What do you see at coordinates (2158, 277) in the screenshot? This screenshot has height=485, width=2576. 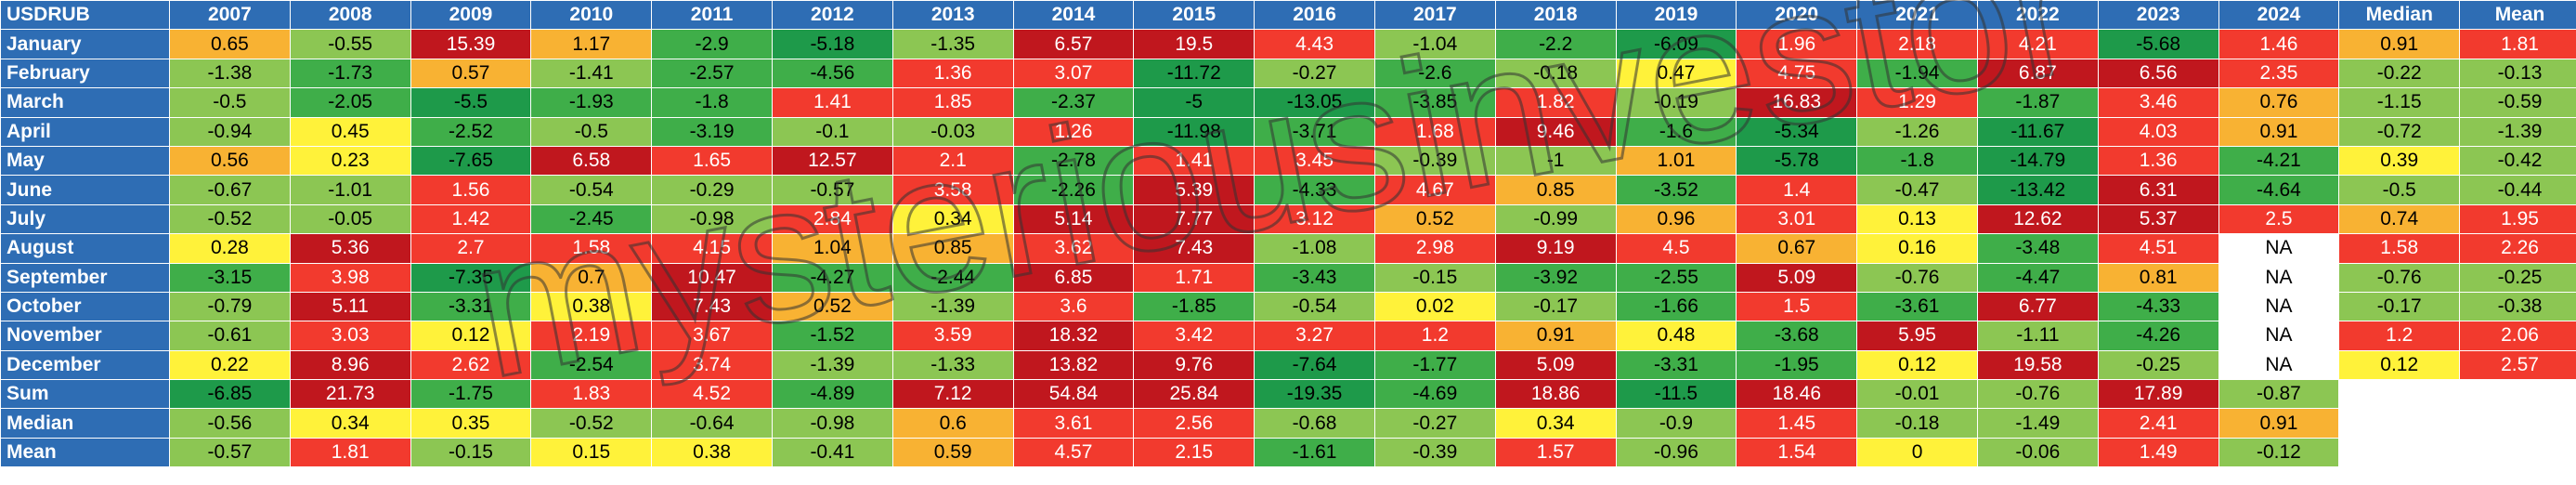 I see `value-cell: 0.81` at bounding box center [2158, 277].